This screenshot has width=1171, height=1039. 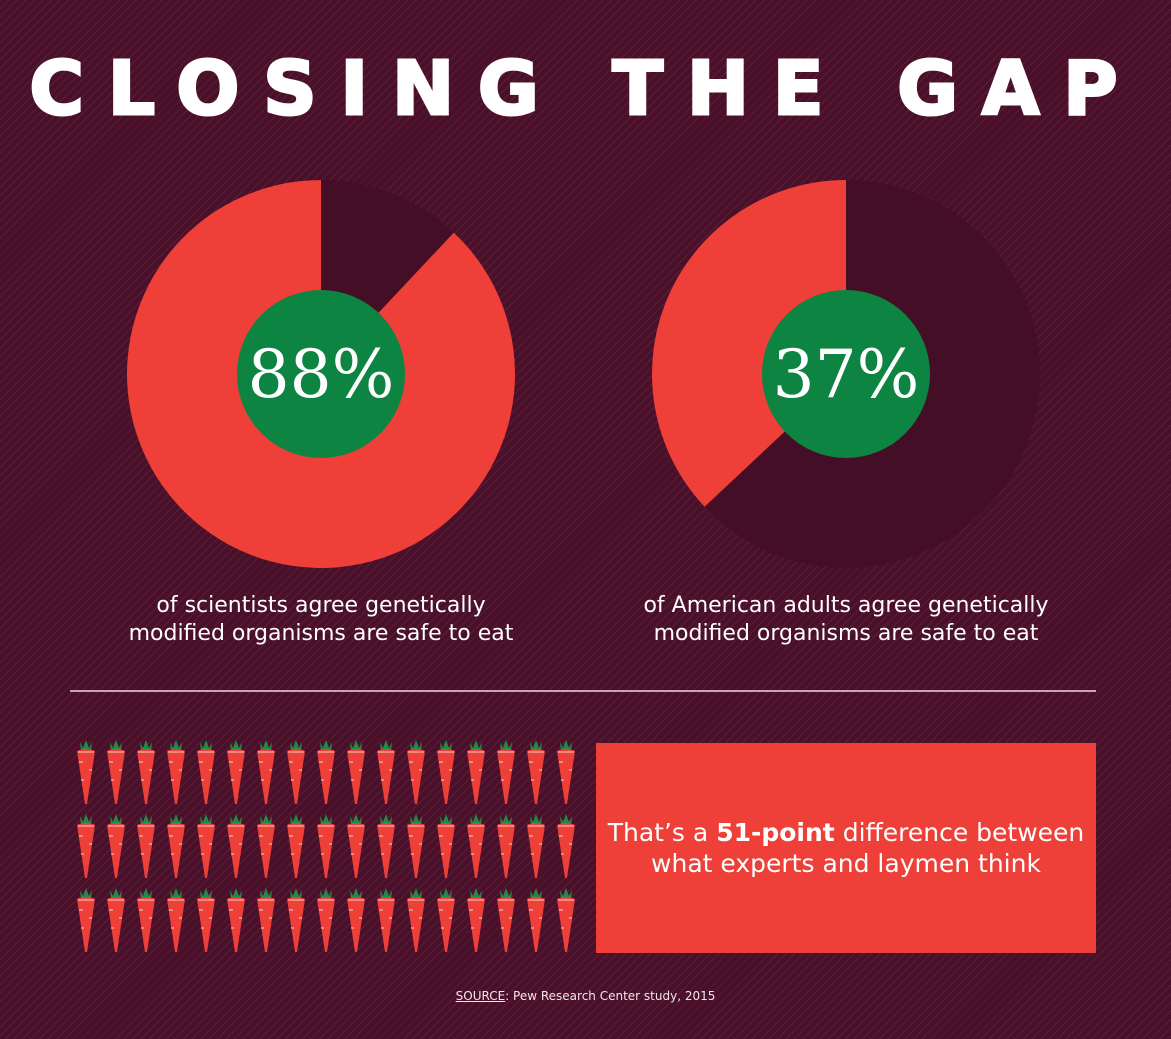 I want to click on source-note: SOURCE: Pew Research Center study, 2015, so click(x=585, y=996).